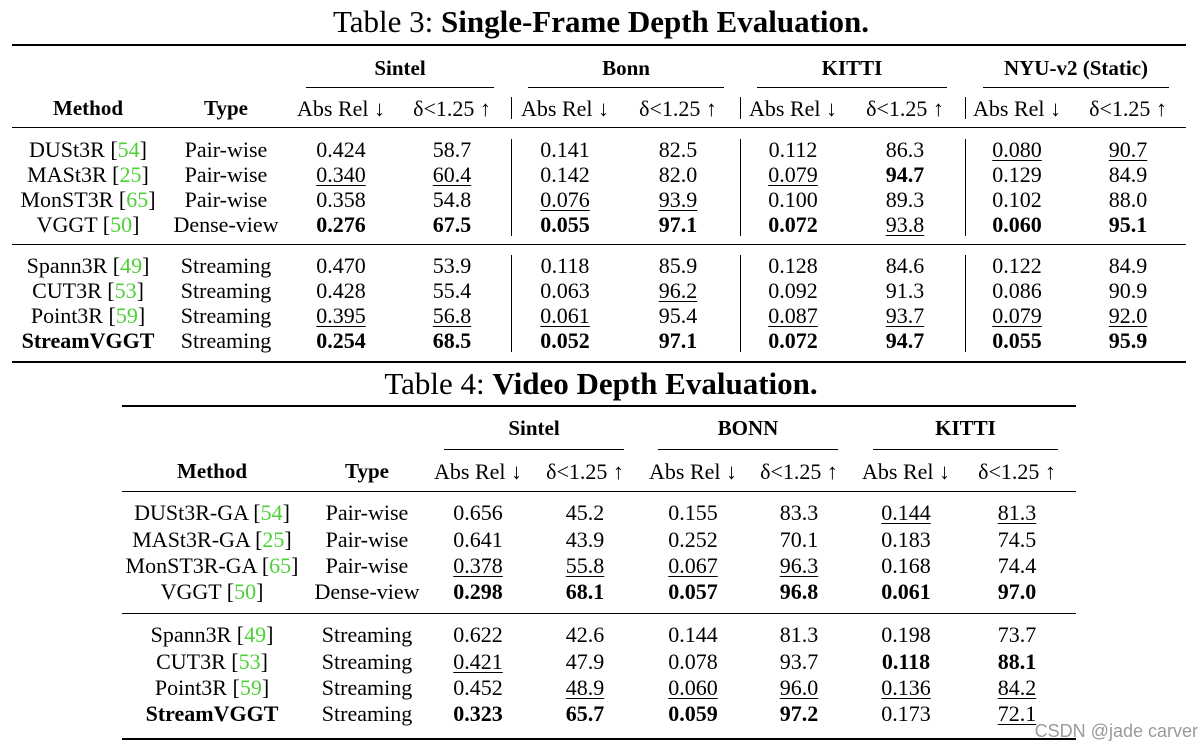 The height and width of the screenshot is (746, 1202). What do you see at coordinates (905, 149) in the screenshot?
I see `value-cell: 86.3` at bounding box center [905, 149].